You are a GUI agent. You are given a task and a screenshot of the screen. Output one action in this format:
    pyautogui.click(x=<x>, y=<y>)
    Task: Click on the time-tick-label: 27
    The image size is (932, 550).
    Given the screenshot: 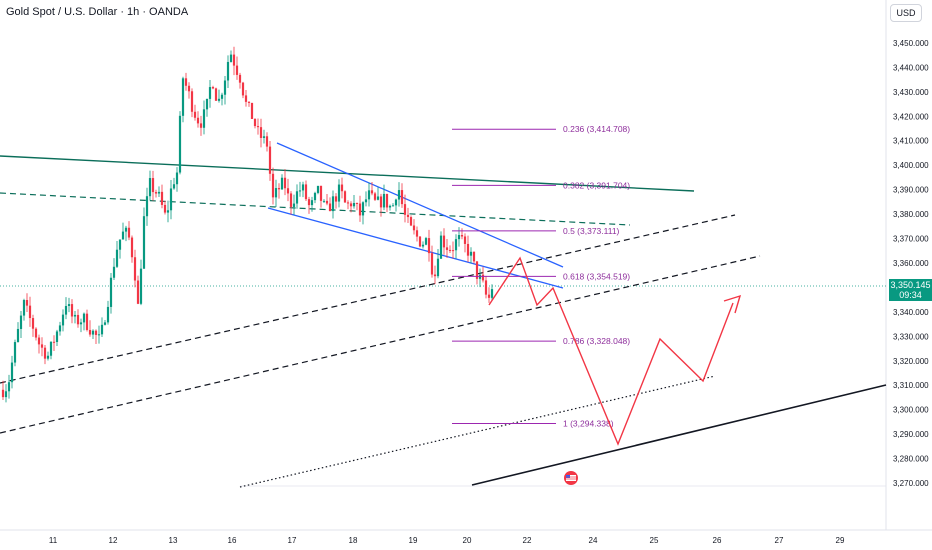 What is the action you would take?
    pyautogui.click(x=779, y=540)
    